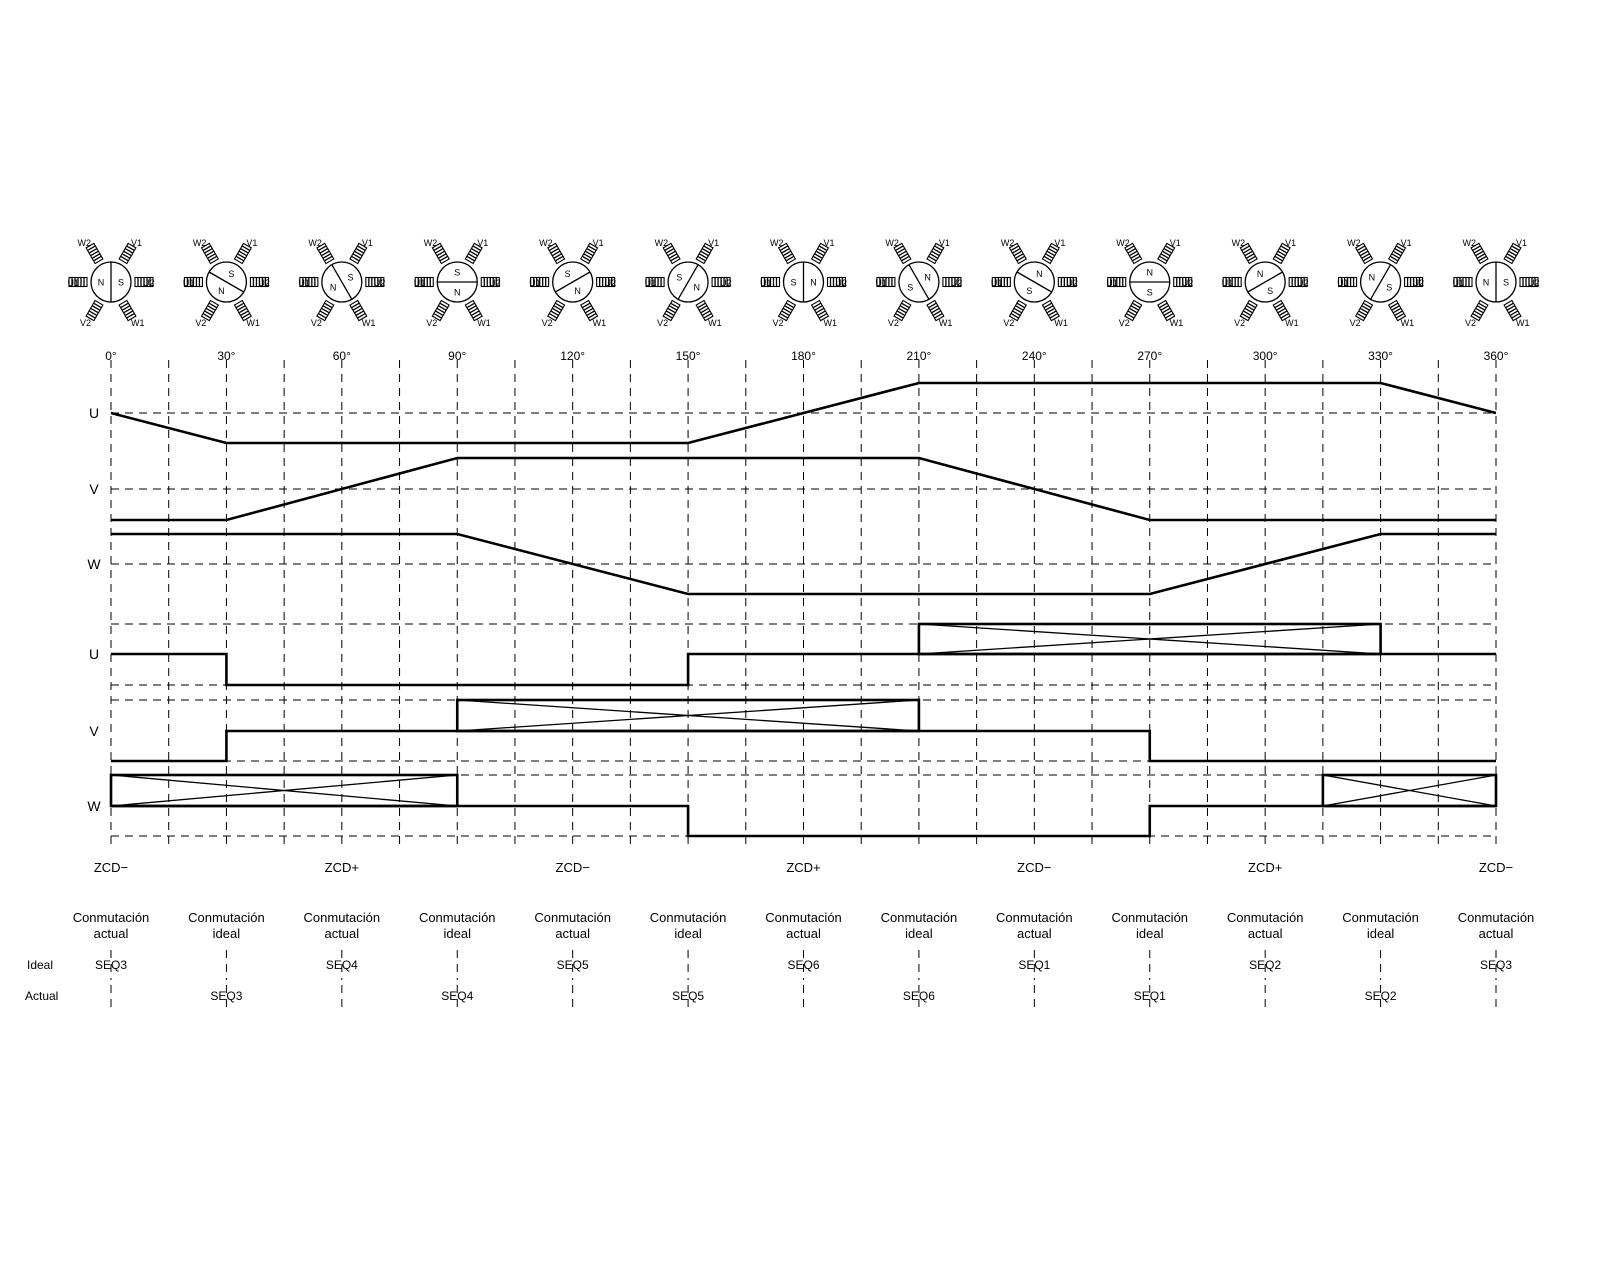  I want to click on drive-state-line, so click(803, 669).